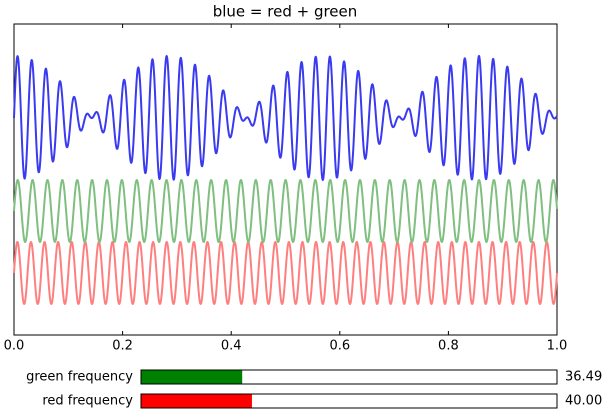 This screenshot has height=419, width=606. Describe the element at coordinates (87, 401) in the screenshot. I see `slider-label: red frequency` at that location.